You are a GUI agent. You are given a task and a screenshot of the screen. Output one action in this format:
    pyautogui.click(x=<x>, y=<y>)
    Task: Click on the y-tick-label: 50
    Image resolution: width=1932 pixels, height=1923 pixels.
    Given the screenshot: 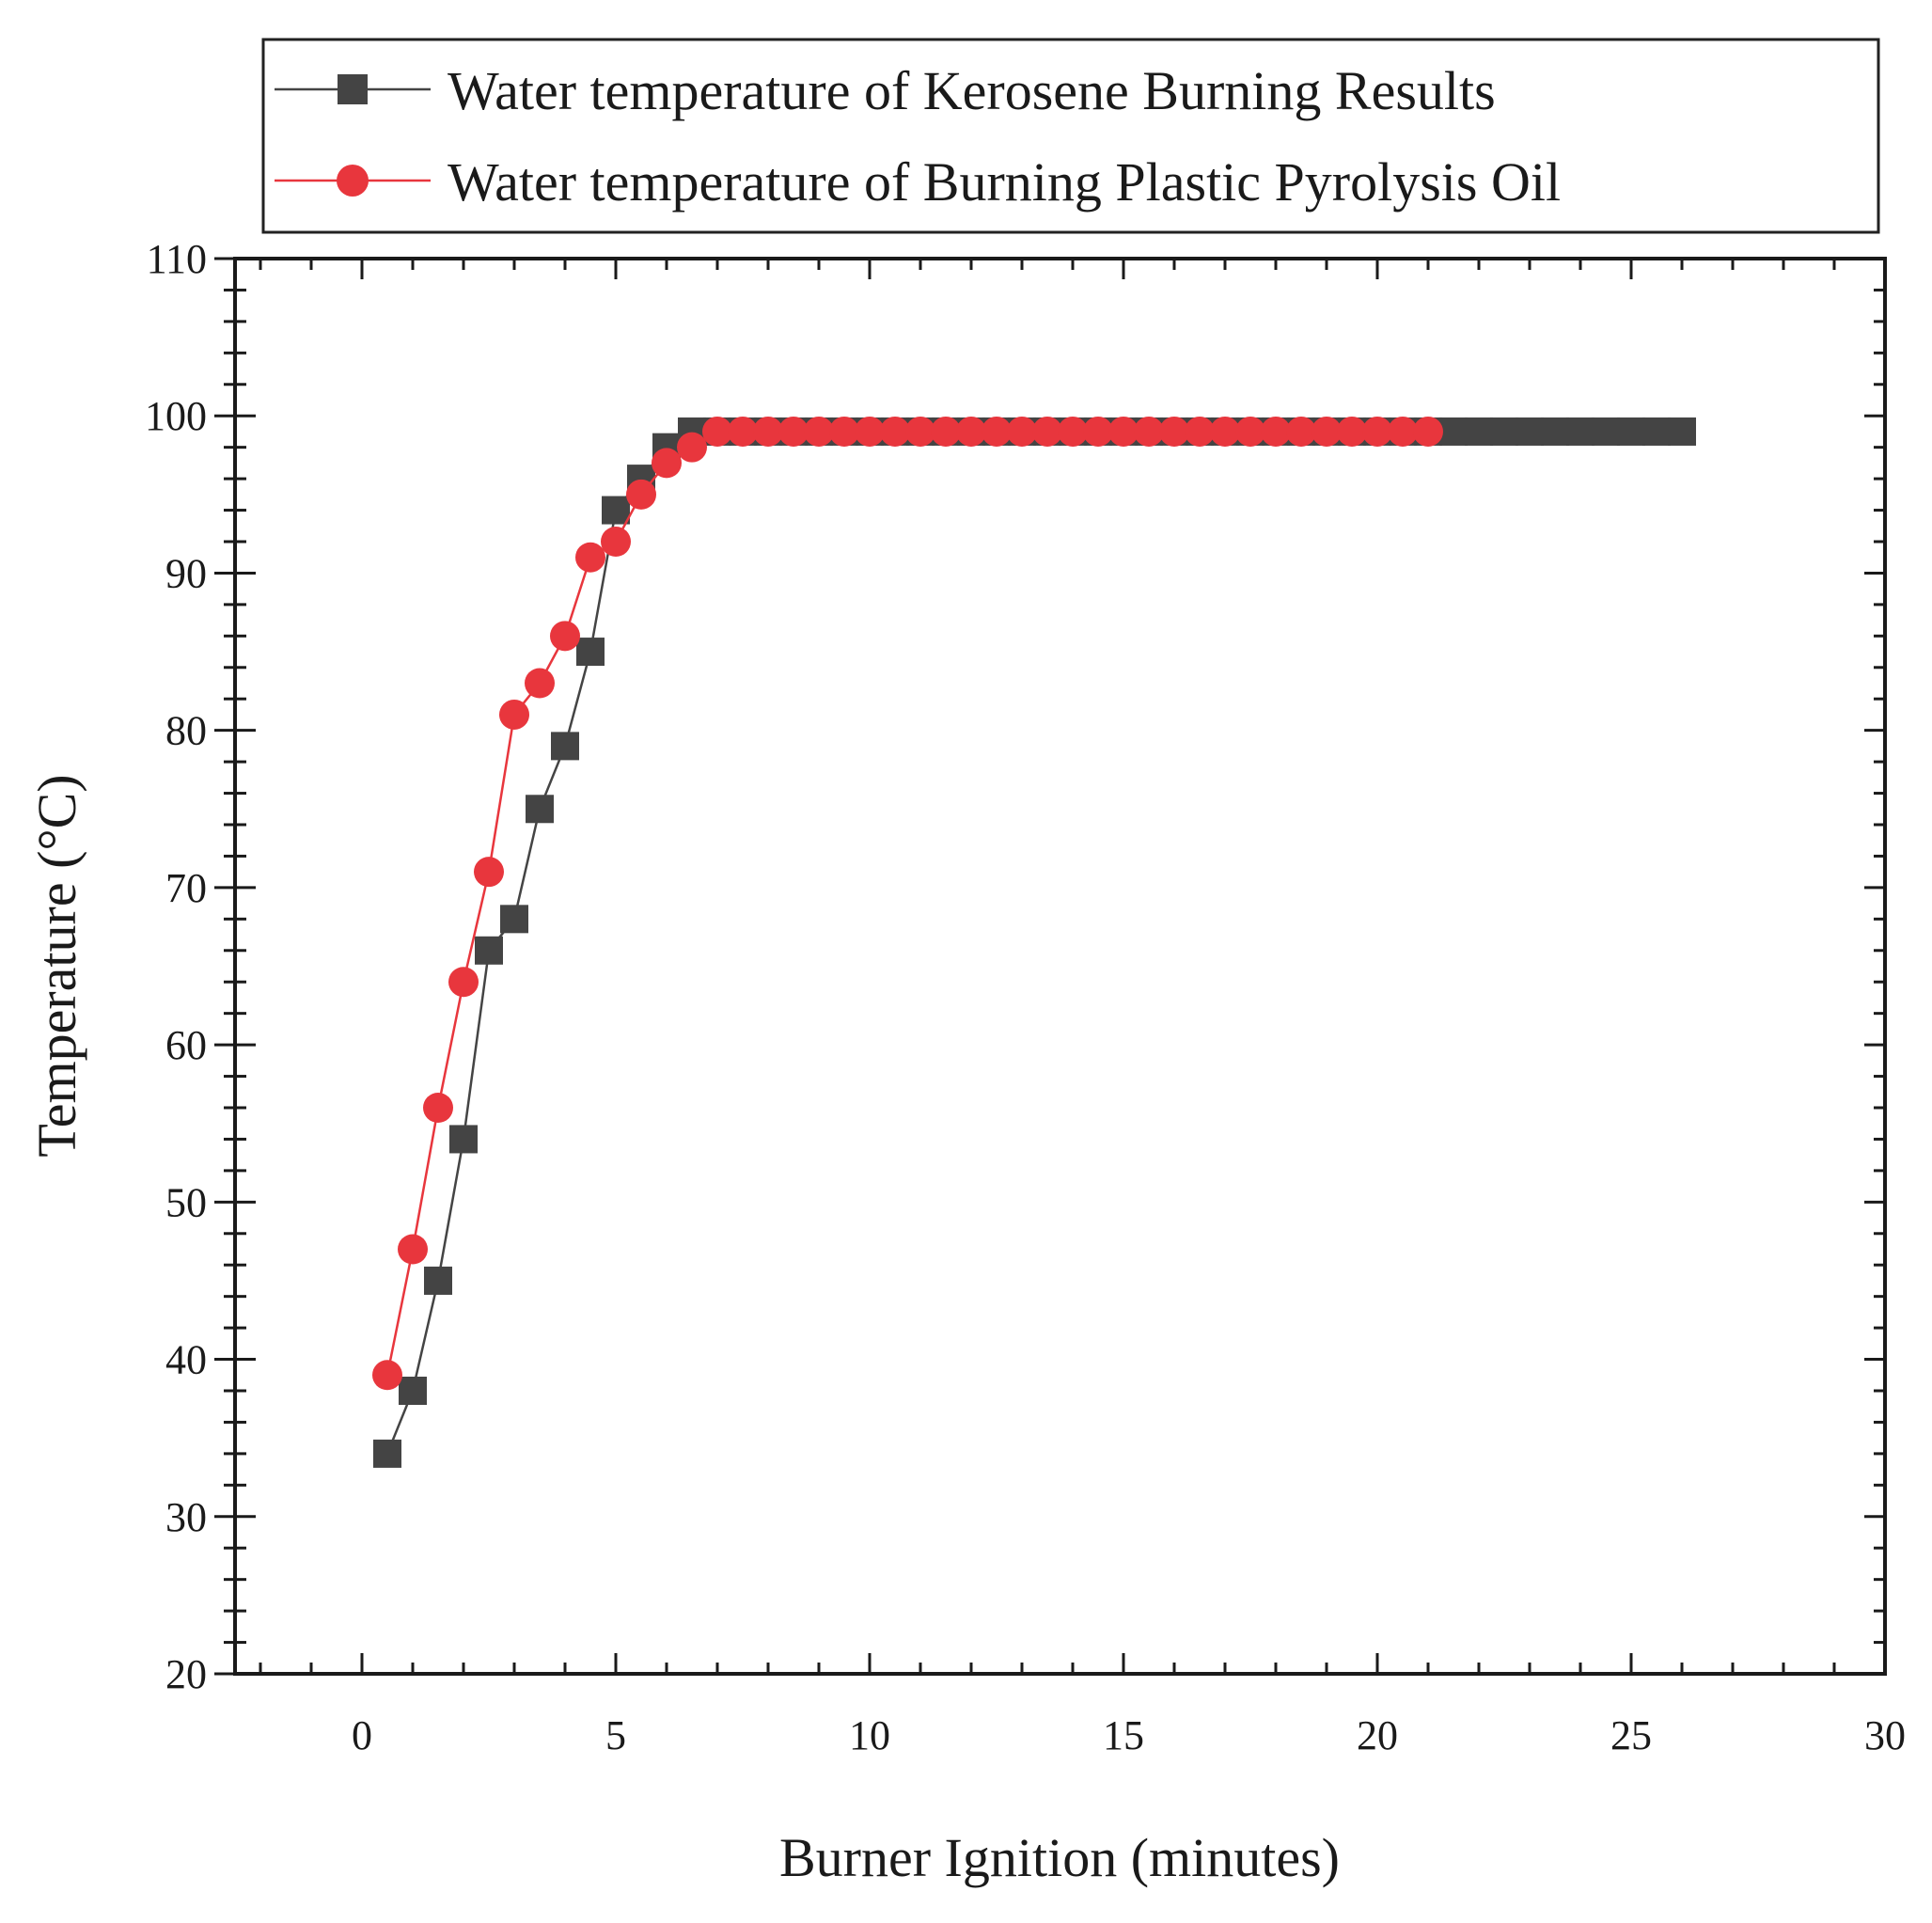 What is the action you would take?
    pyautogui.click(x=186, y=1202)
    